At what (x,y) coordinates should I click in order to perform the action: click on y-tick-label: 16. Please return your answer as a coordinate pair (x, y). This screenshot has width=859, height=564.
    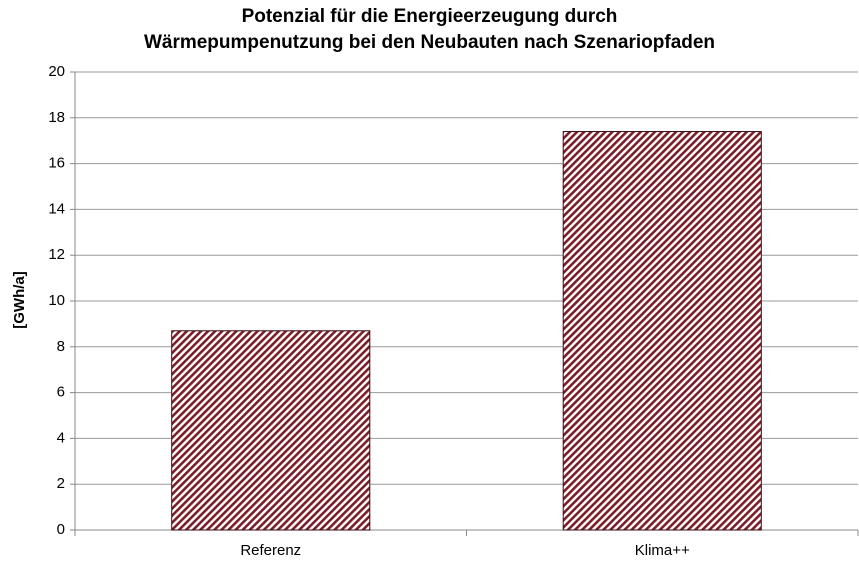
    Looking at the image, I should click on (56, 163).